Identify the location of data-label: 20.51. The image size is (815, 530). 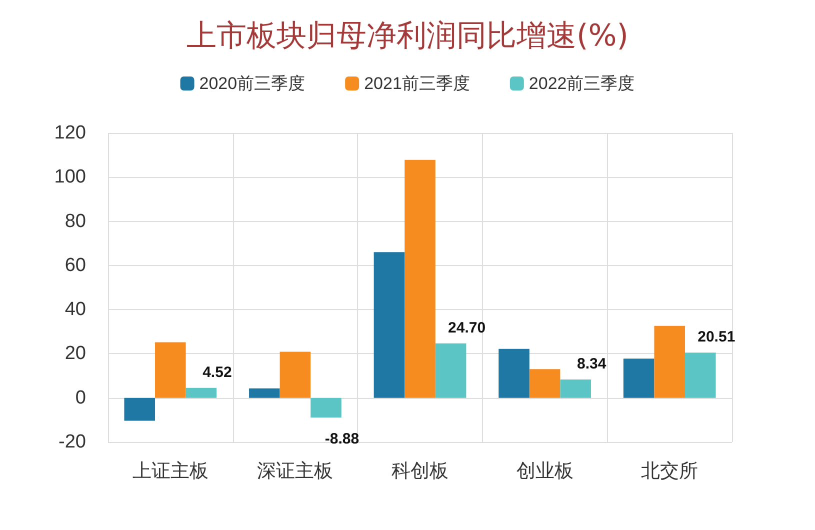
(717, 337).